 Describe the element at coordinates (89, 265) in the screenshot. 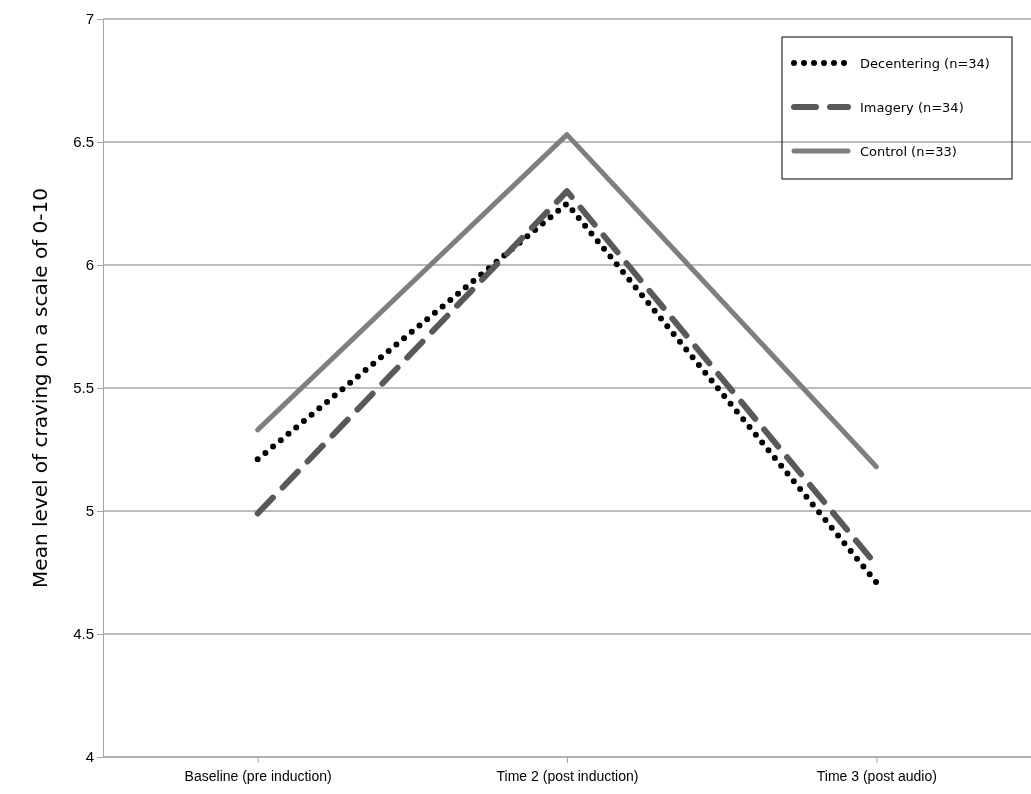

I see `y-tick-label: 6` at that location.